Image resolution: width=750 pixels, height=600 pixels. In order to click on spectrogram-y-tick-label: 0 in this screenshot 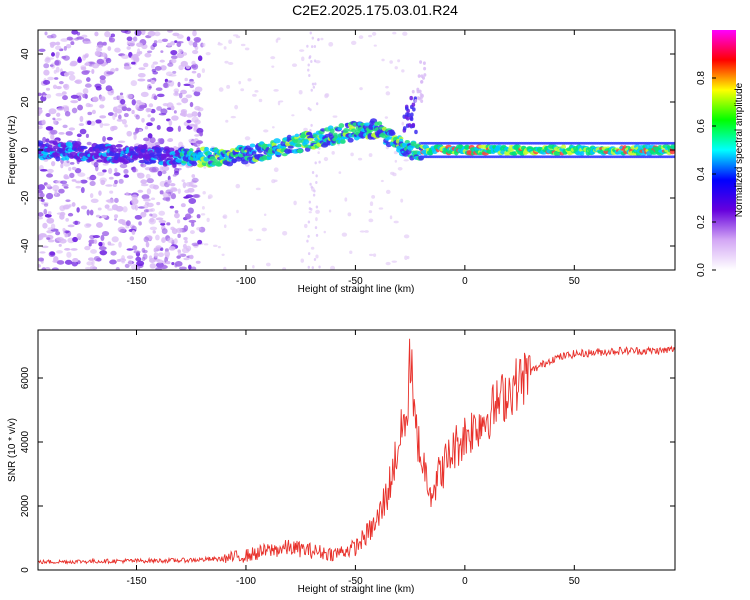, I will do `click(25, 150)`.